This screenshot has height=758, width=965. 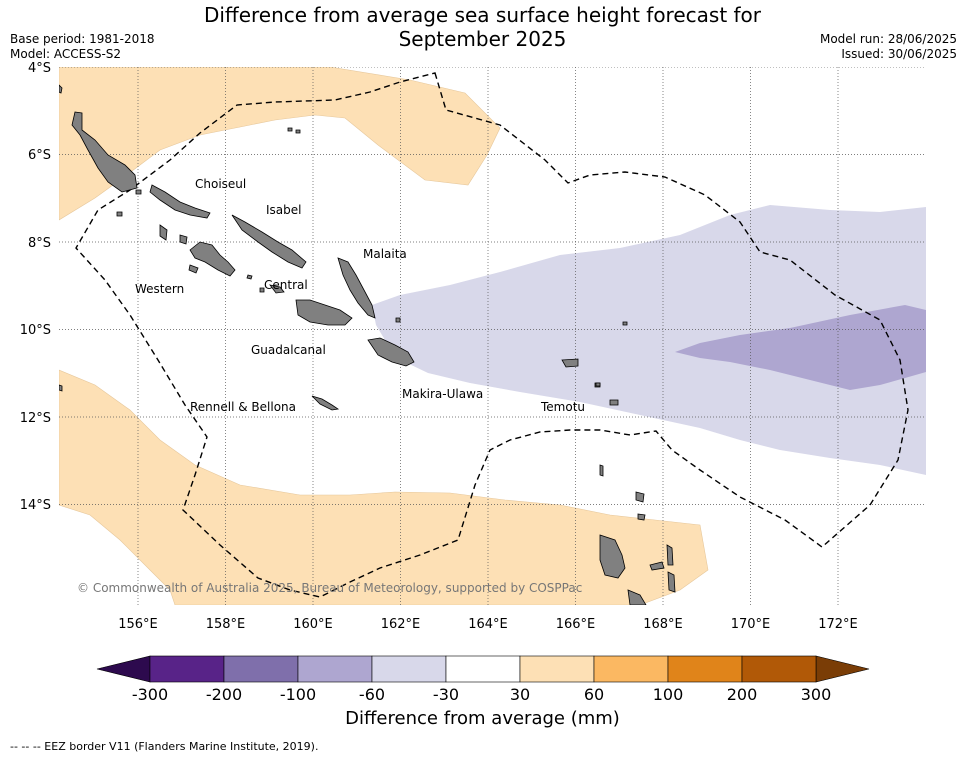 What do you see at coordinates (193, 269) in the screenshot?
I see `island-rendova` at bounding box center [193, 269].